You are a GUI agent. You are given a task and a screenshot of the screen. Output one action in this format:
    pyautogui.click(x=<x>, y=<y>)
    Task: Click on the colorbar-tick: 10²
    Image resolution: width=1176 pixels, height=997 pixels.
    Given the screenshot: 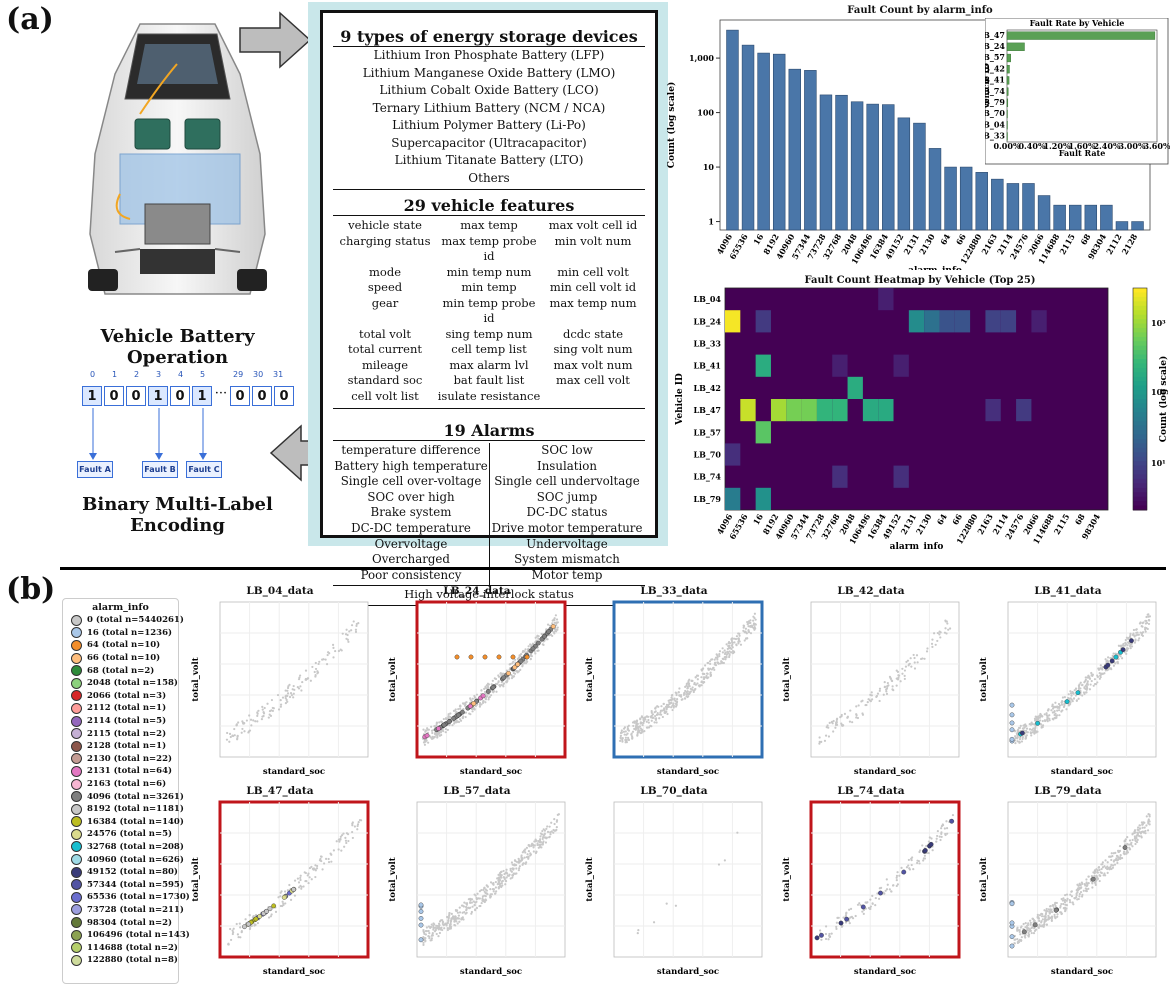 What is the action you would take?
    pyautogui.click(x=1158, y=392)
    